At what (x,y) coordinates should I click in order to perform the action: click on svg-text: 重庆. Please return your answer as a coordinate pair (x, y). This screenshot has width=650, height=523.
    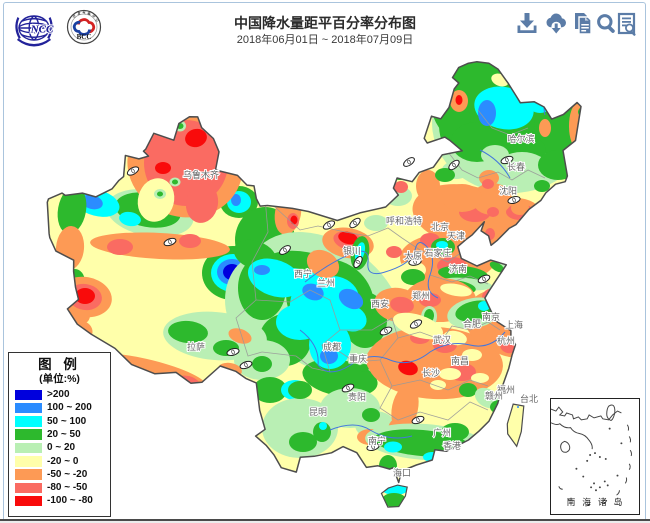
    Looking at the image, I should click on (358, 358).